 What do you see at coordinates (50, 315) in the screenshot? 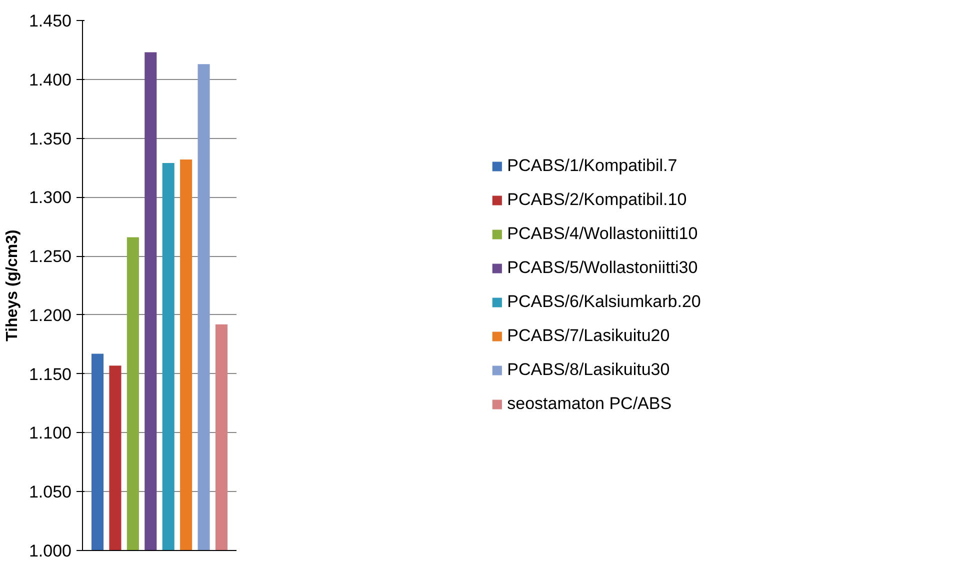
I see `y-tick-label: 1.200` at bounding box center [50, 315].